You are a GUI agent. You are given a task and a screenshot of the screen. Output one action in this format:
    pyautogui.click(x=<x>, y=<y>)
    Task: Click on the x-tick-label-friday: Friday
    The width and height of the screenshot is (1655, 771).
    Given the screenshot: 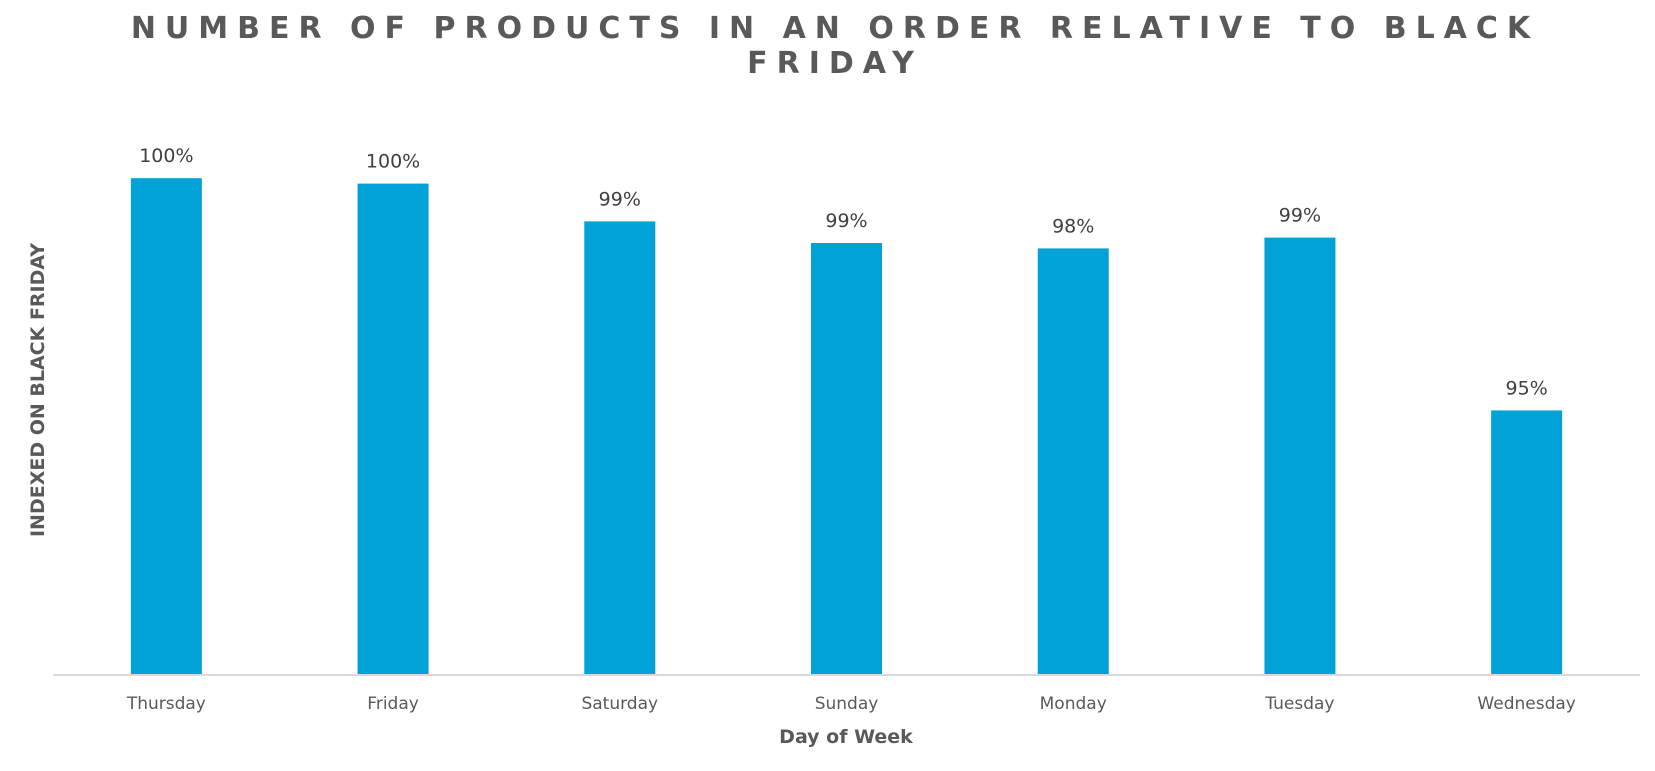 What is the action you would take?
    pyautogui.click(x=393, y=704)
    